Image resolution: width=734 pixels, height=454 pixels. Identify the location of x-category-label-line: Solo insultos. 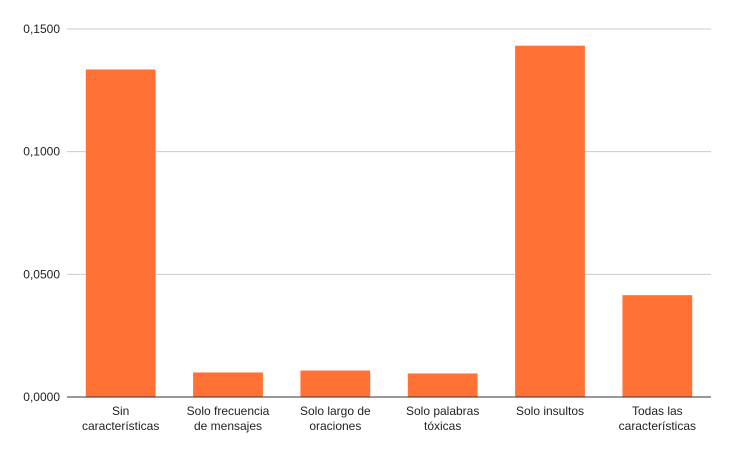
(550, 411).